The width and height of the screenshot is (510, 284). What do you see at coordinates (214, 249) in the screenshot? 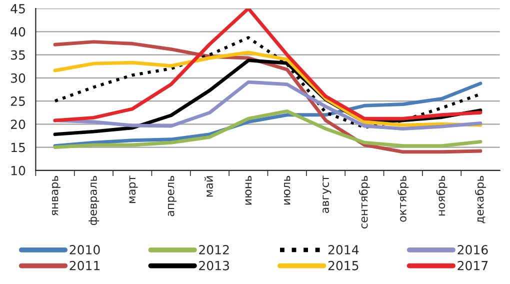
I see `legend-label: 2012` at bounding box center [214, 249].